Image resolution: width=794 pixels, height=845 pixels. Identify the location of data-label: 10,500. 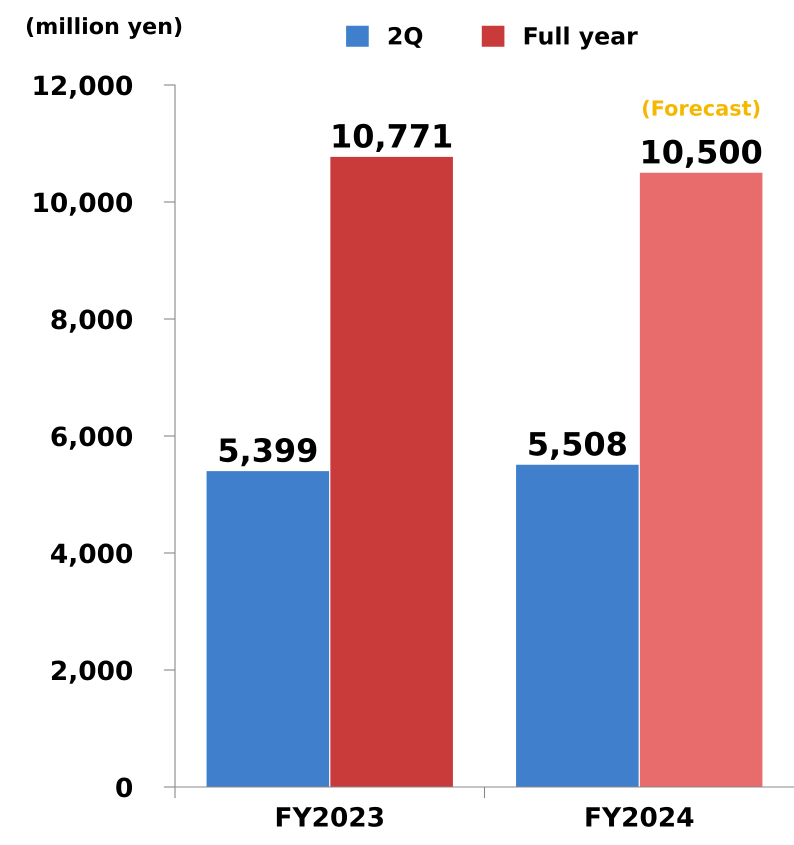
(702, 154).